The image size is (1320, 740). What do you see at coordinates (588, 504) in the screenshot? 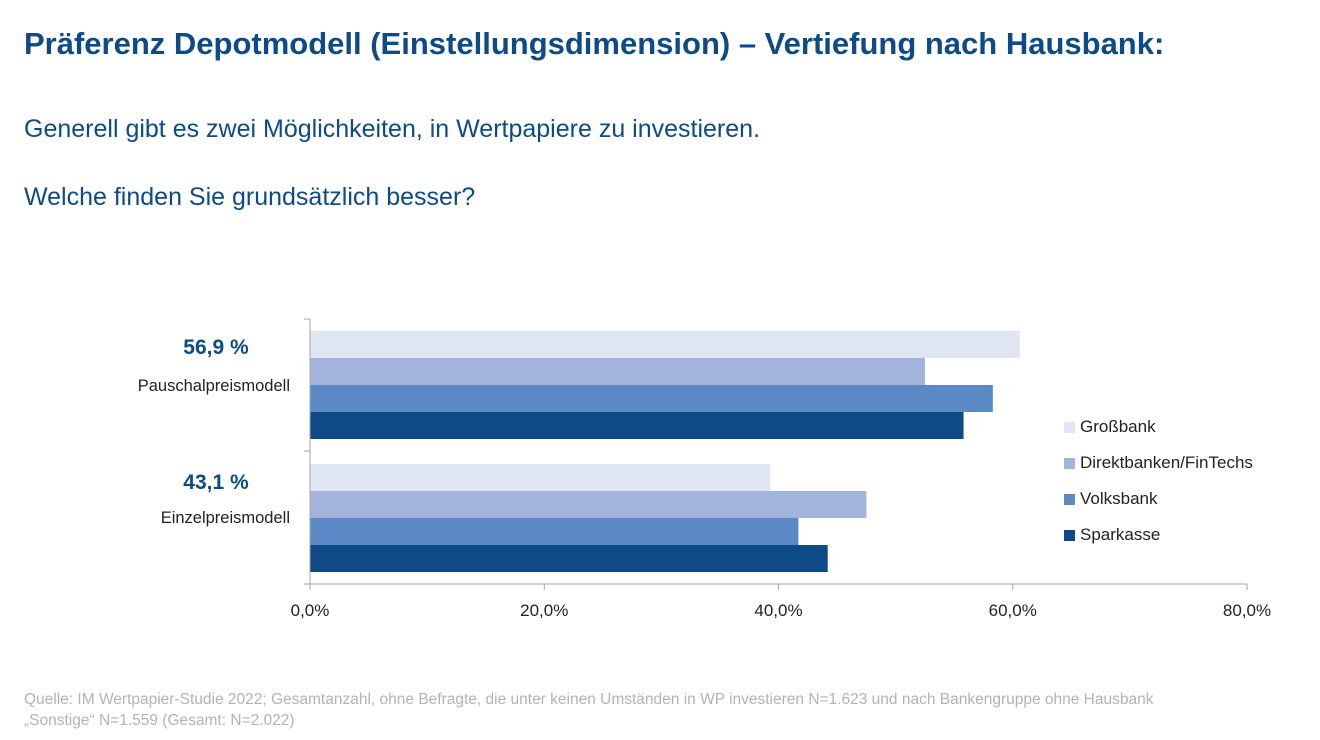
I see `bar-einzelpreismodell-direktbanken-fintechs` at bounding box center [588, 504].